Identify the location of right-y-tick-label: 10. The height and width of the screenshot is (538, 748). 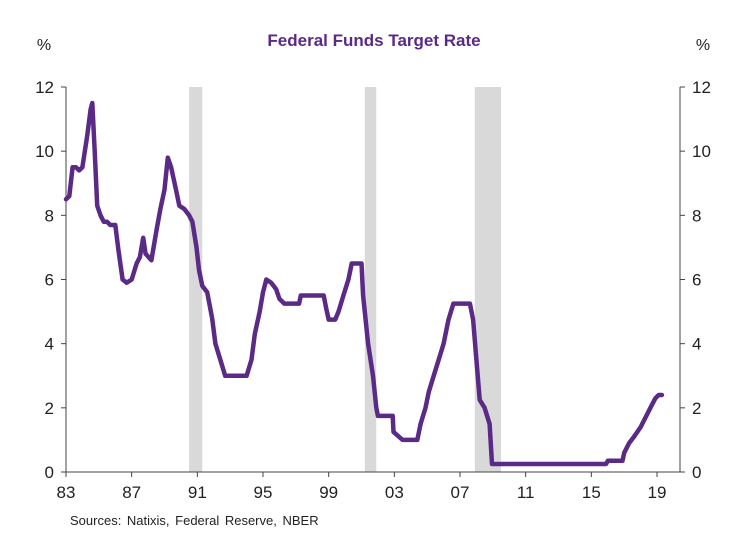
(701, 151).